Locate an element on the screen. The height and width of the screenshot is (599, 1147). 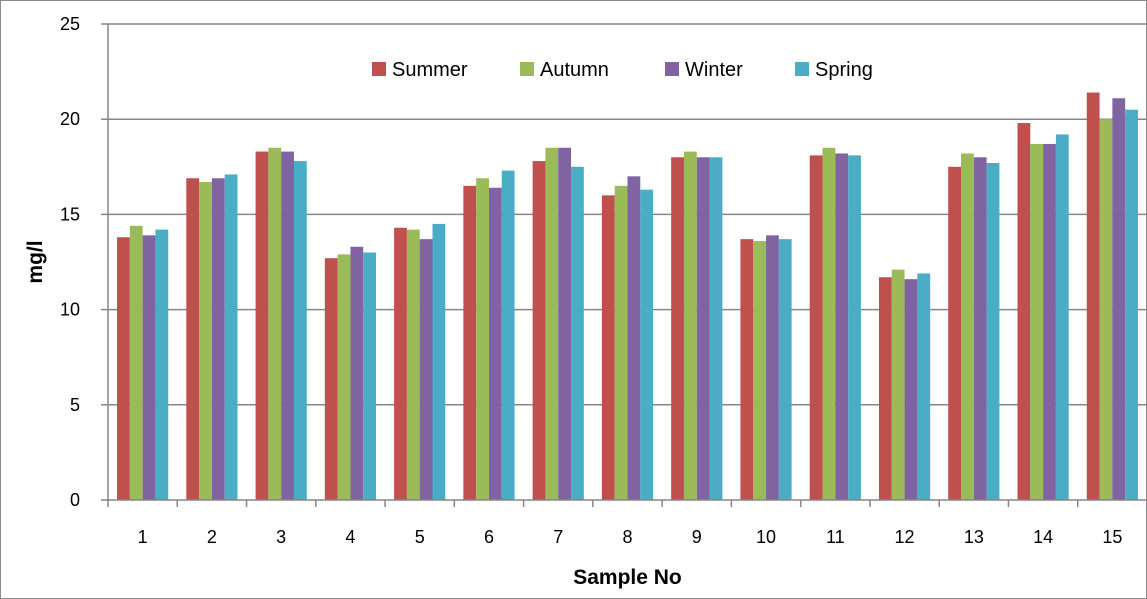
x-tick-label: 6 is located at coordinates (489, 537).